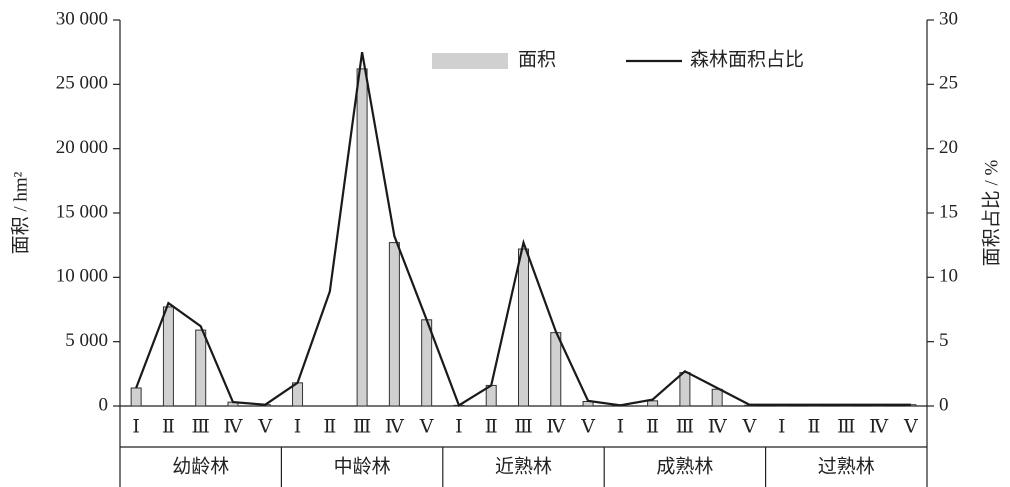 Image resolution: width=1010 pixels, height=487 pixels. What do you see at coordinates (948, 18) in the screenshot?
I see `y2-tick-label: 30` at bounding box center [948, 18].